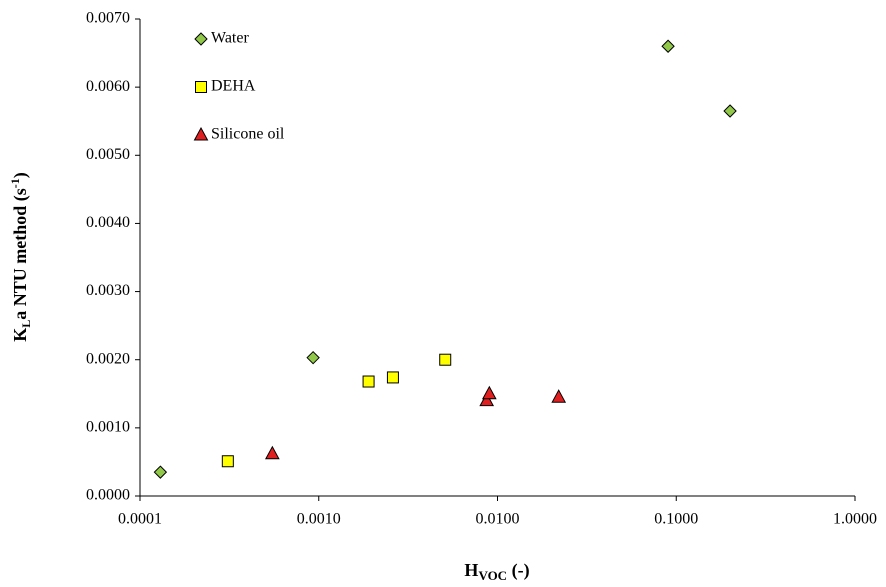 The height and width of the screenshot is (587, 886). I want to click on x-tick-label: 0.0001, so click(140, 519).